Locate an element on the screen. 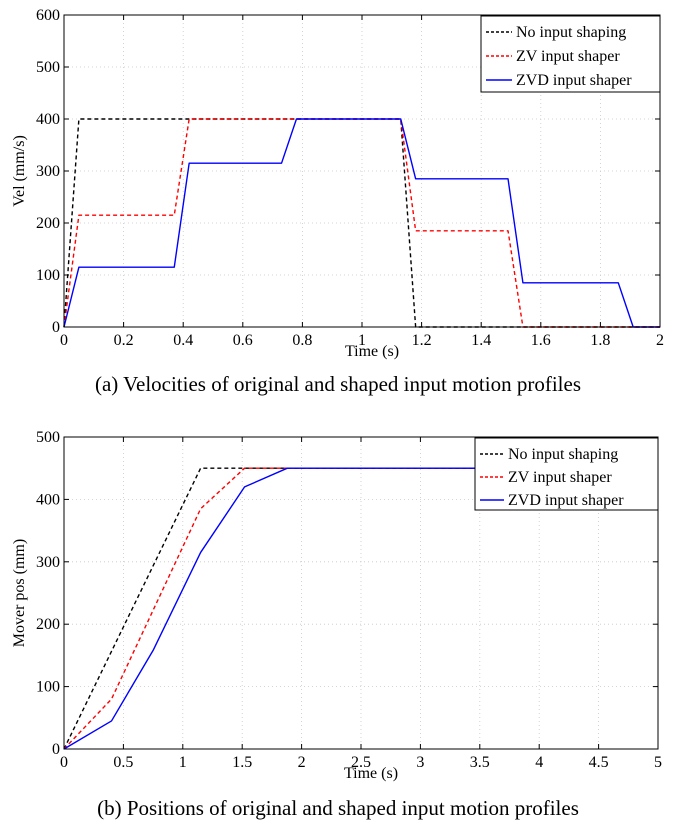 This screenshot has width=676, height=834. x-tick-label: 1.6 is located at coordinates (541, 340).